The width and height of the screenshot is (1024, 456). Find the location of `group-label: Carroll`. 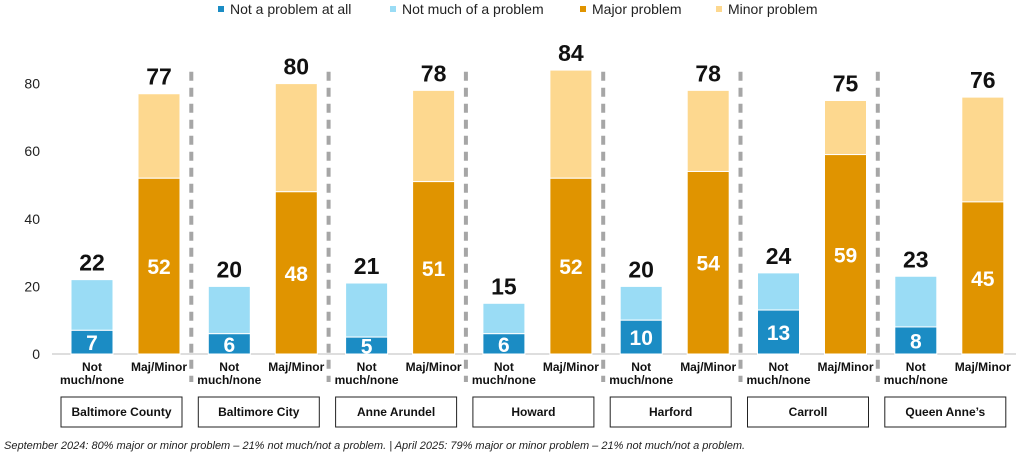

group-label: Carroll is located at coordinates (808, 412).